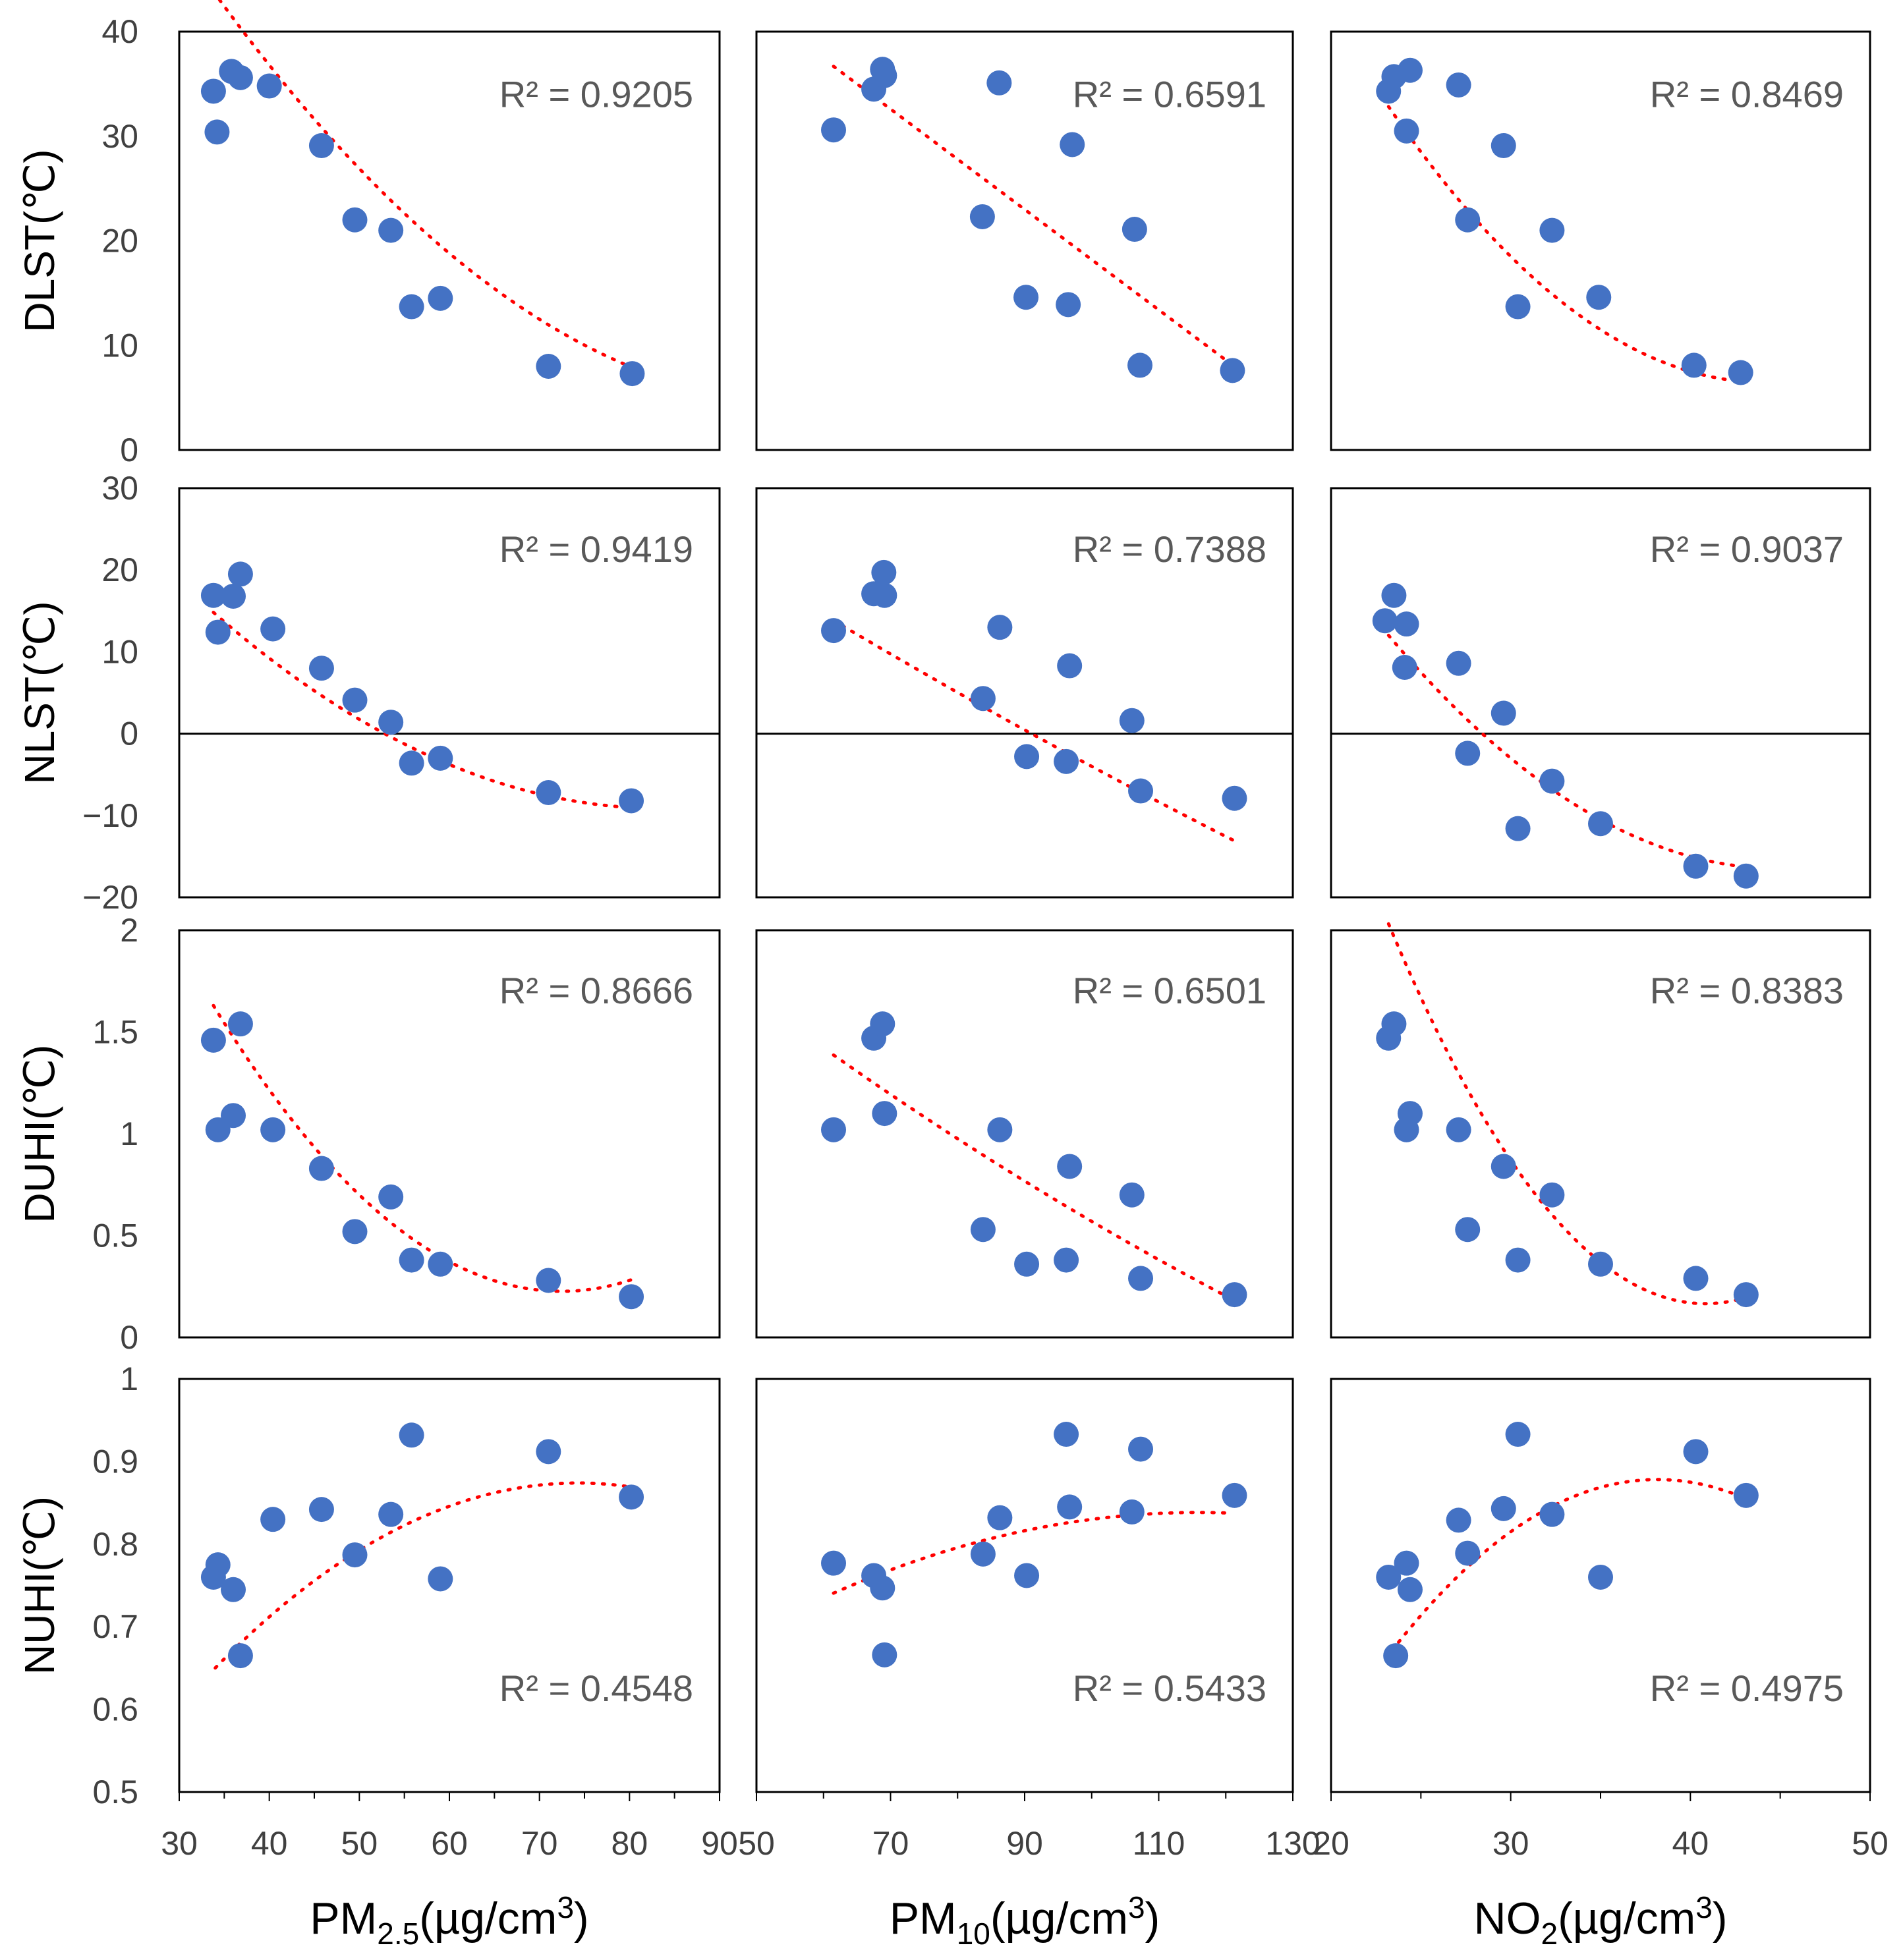 The height and width of the screenshot is (1960, 1903). What do you see at coordinates (449, 1843) in the screenshot?
I see `x-tick-label: 60` at bounding box center [449, 1843].